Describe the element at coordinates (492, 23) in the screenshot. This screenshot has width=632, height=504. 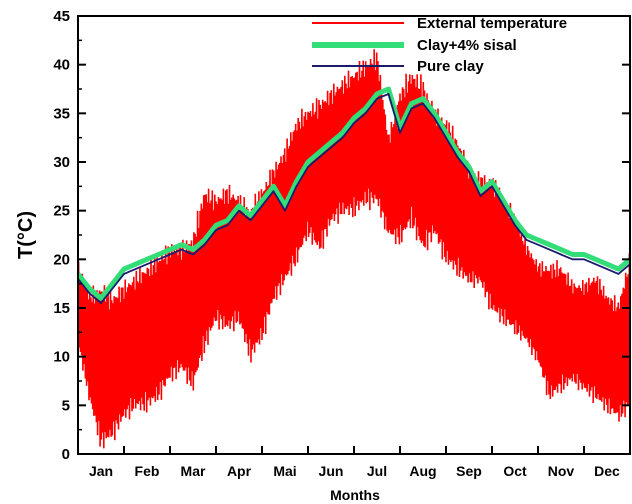
I see `legend-label: External temperature` at that location.